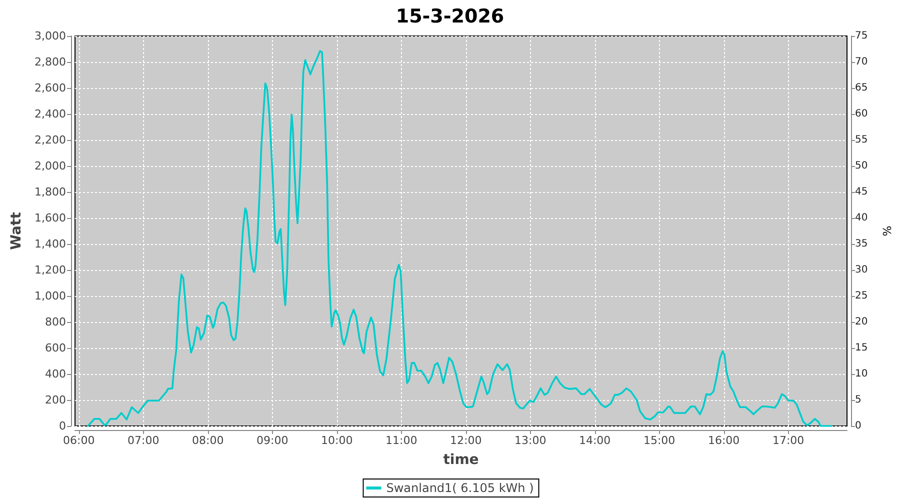  What do you see at coordinates (861, 348) in the screenshot?
I see `y2-tick-label: 15` at bounding box center [861, 348].